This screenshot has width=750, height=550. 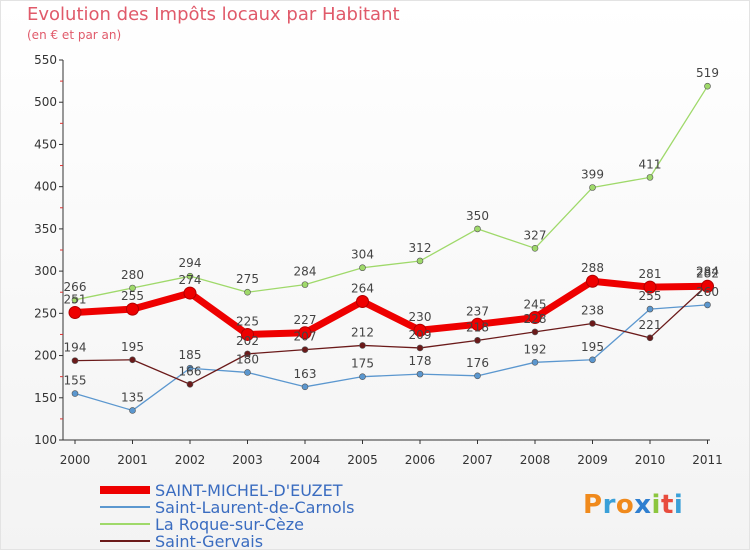 I want to click on data-label: 228, so click(x=535, y=319).